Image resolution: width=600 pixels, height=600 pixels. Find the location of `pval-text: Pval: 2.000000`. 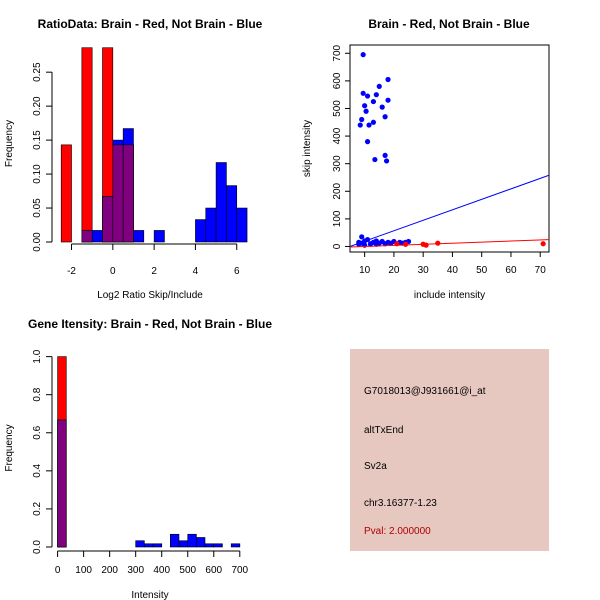

pval-text: Pval: 2.000000 is located at coordinates (397, 531).